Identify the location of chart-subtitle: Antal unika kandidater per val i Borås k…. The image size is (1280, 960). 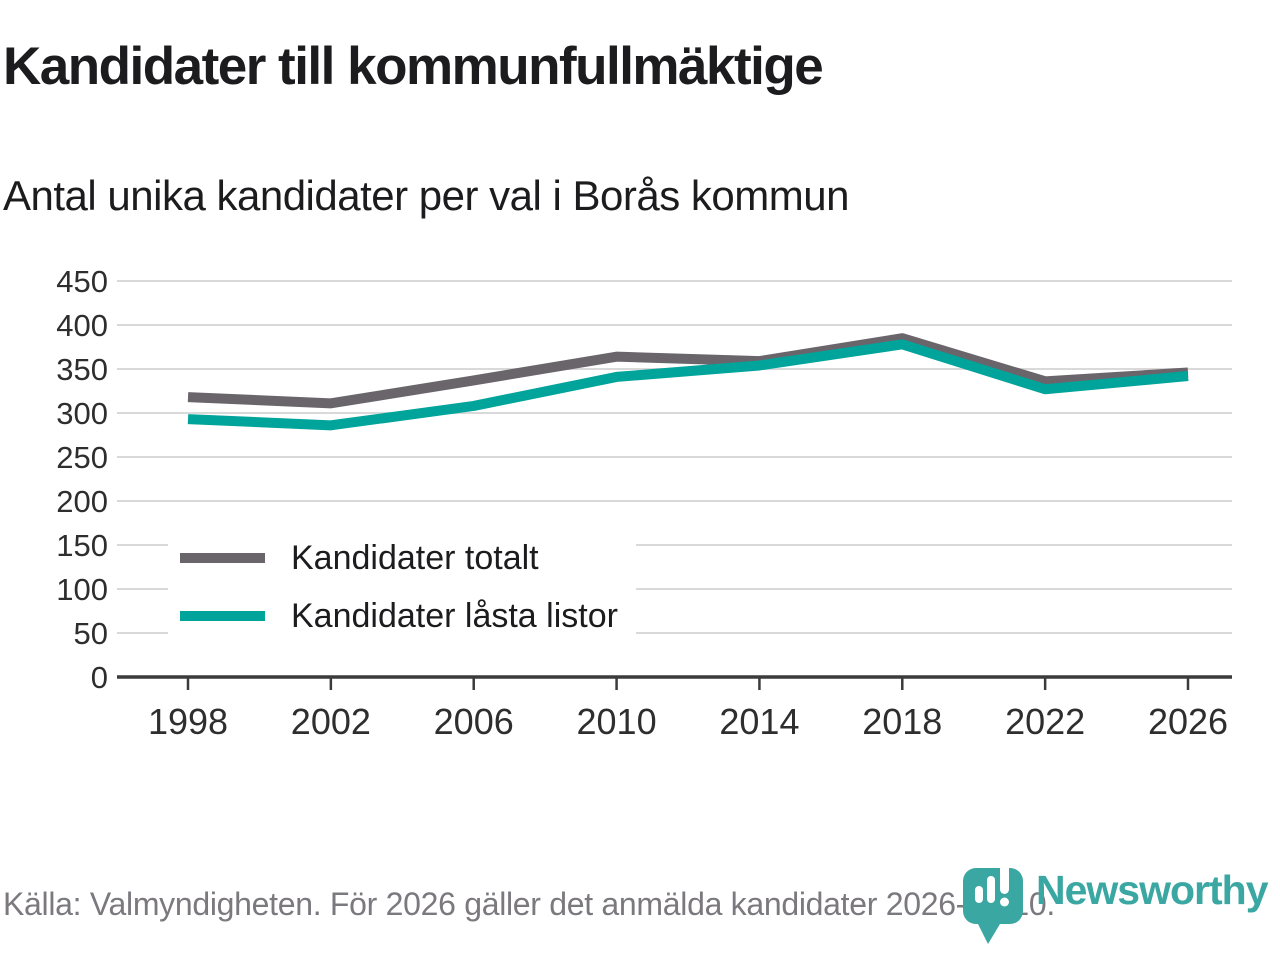
(426, 195).